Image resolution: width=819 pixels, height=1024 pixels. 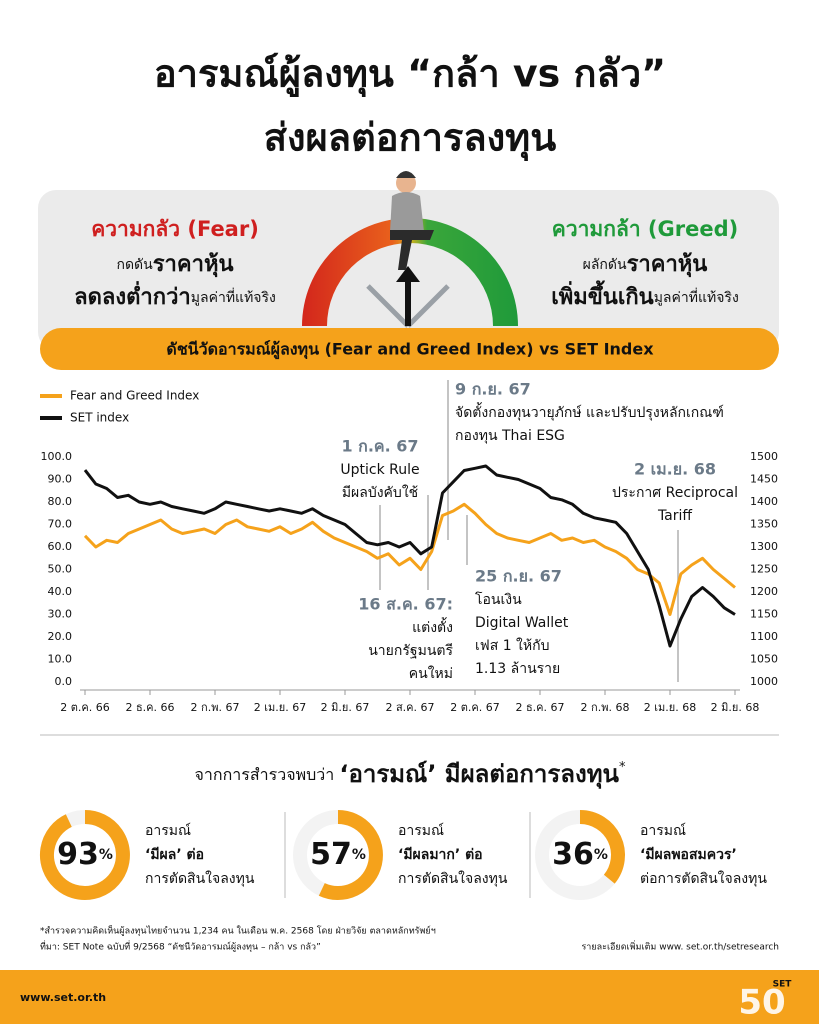 What do you see at coordinates (764, 591) in the screenshot?
I see `y2-tick-label: 1200` at bounding box center [764, 591].